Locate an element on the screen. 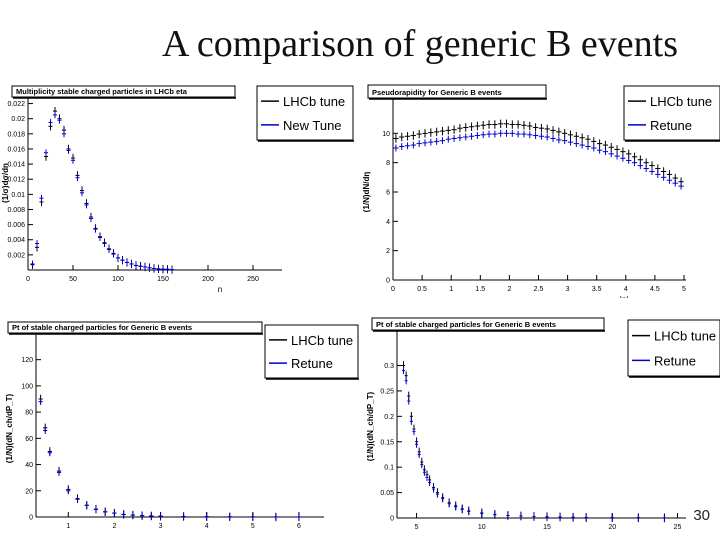 The height and width of the screenshot is (540, 720). chart-title-box: Pseudorapidity for Generic B events is located at coordinates (457, 92).